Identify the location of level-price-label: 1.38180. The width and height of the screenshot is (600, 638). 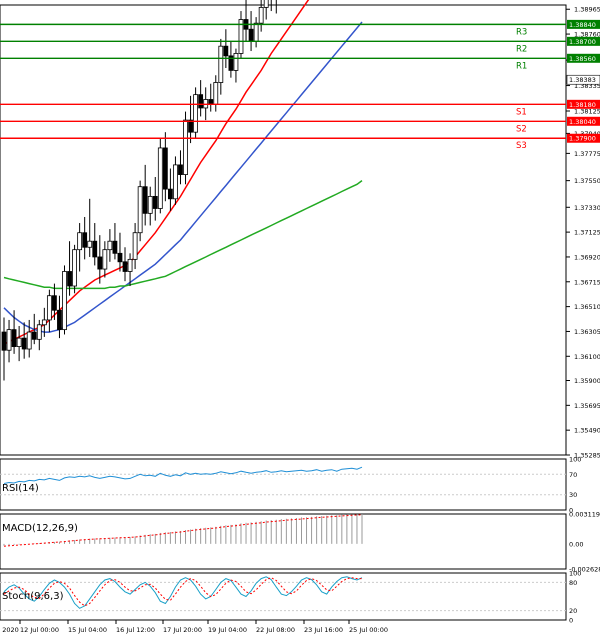
(582, 105).